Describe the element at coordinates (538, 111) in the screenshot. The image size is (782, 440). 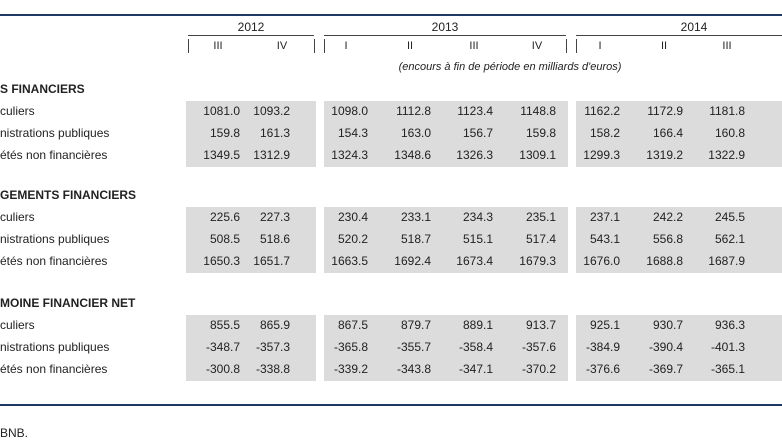
I see `table-cell: 1148.8` at that location.